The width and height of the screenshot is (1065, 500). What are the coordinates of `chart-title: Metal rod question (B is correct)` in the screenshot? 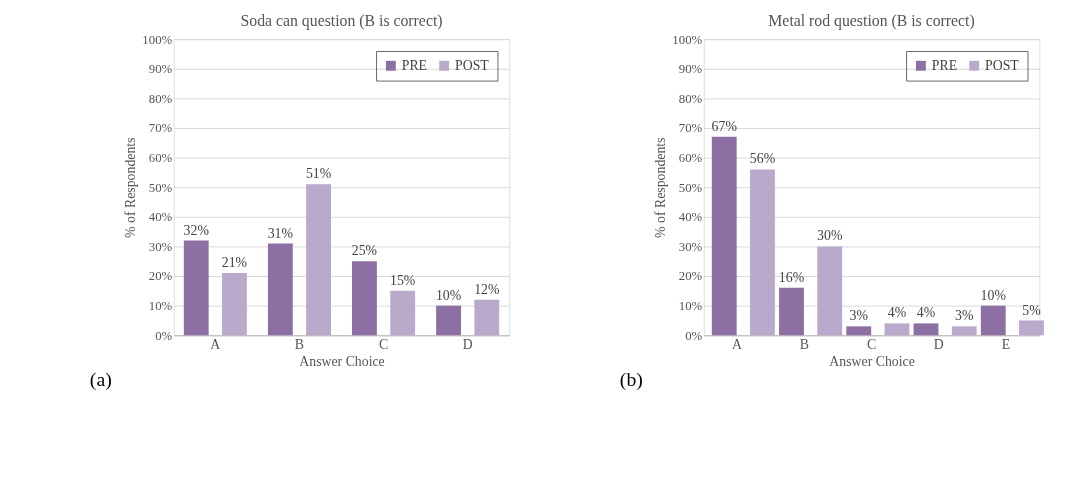 It's located at (871, 21).